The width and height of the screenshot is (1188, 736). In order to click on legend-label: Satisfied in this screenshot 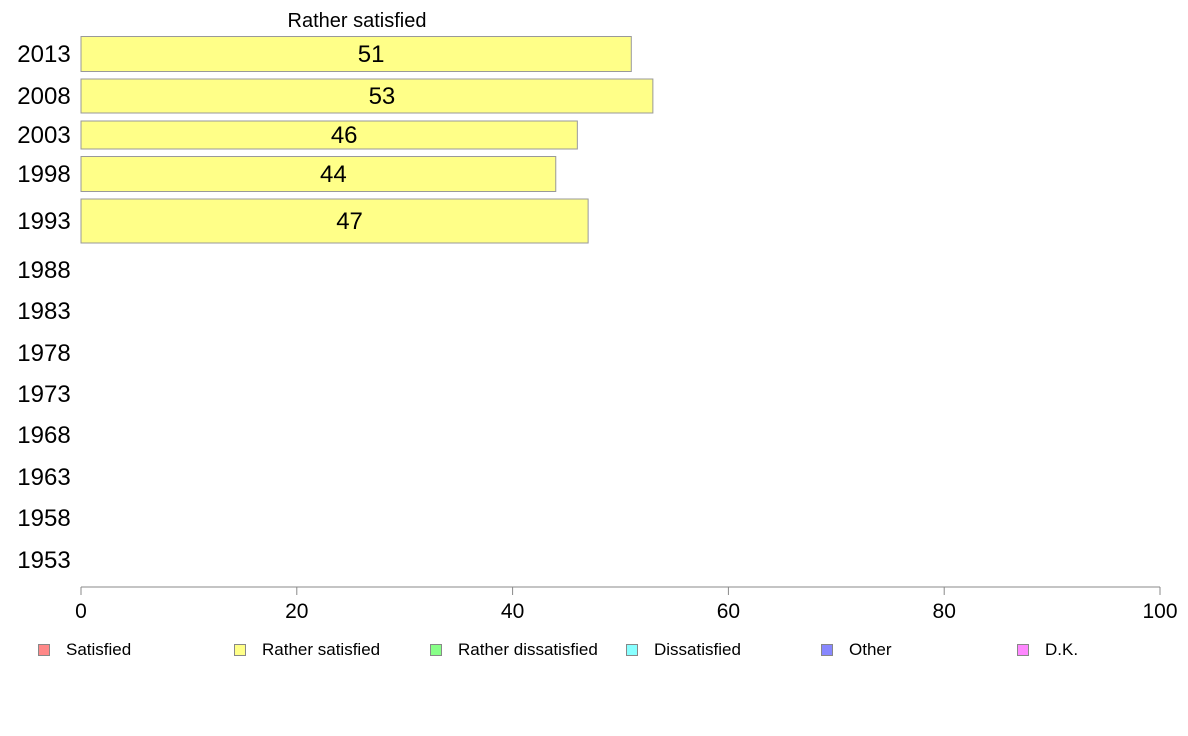, I will do `click(99, 649)`.